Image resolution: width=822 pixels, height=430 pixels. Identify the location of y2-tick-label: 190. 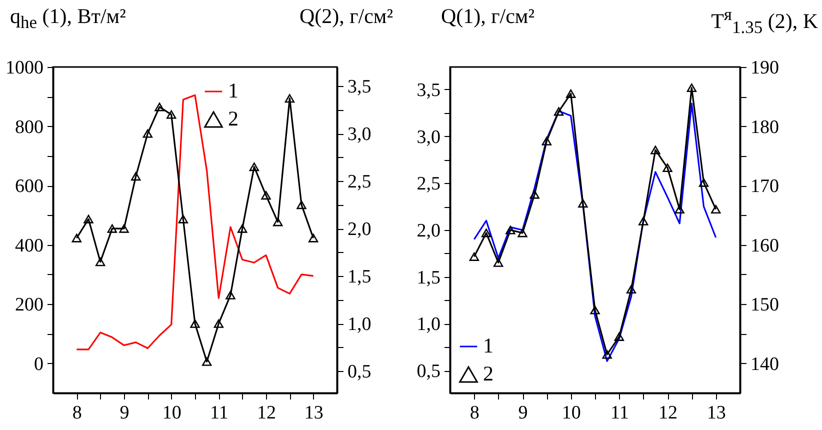
(764, 68).